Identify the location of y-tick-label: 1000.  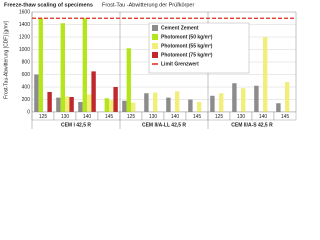
(24, 50).